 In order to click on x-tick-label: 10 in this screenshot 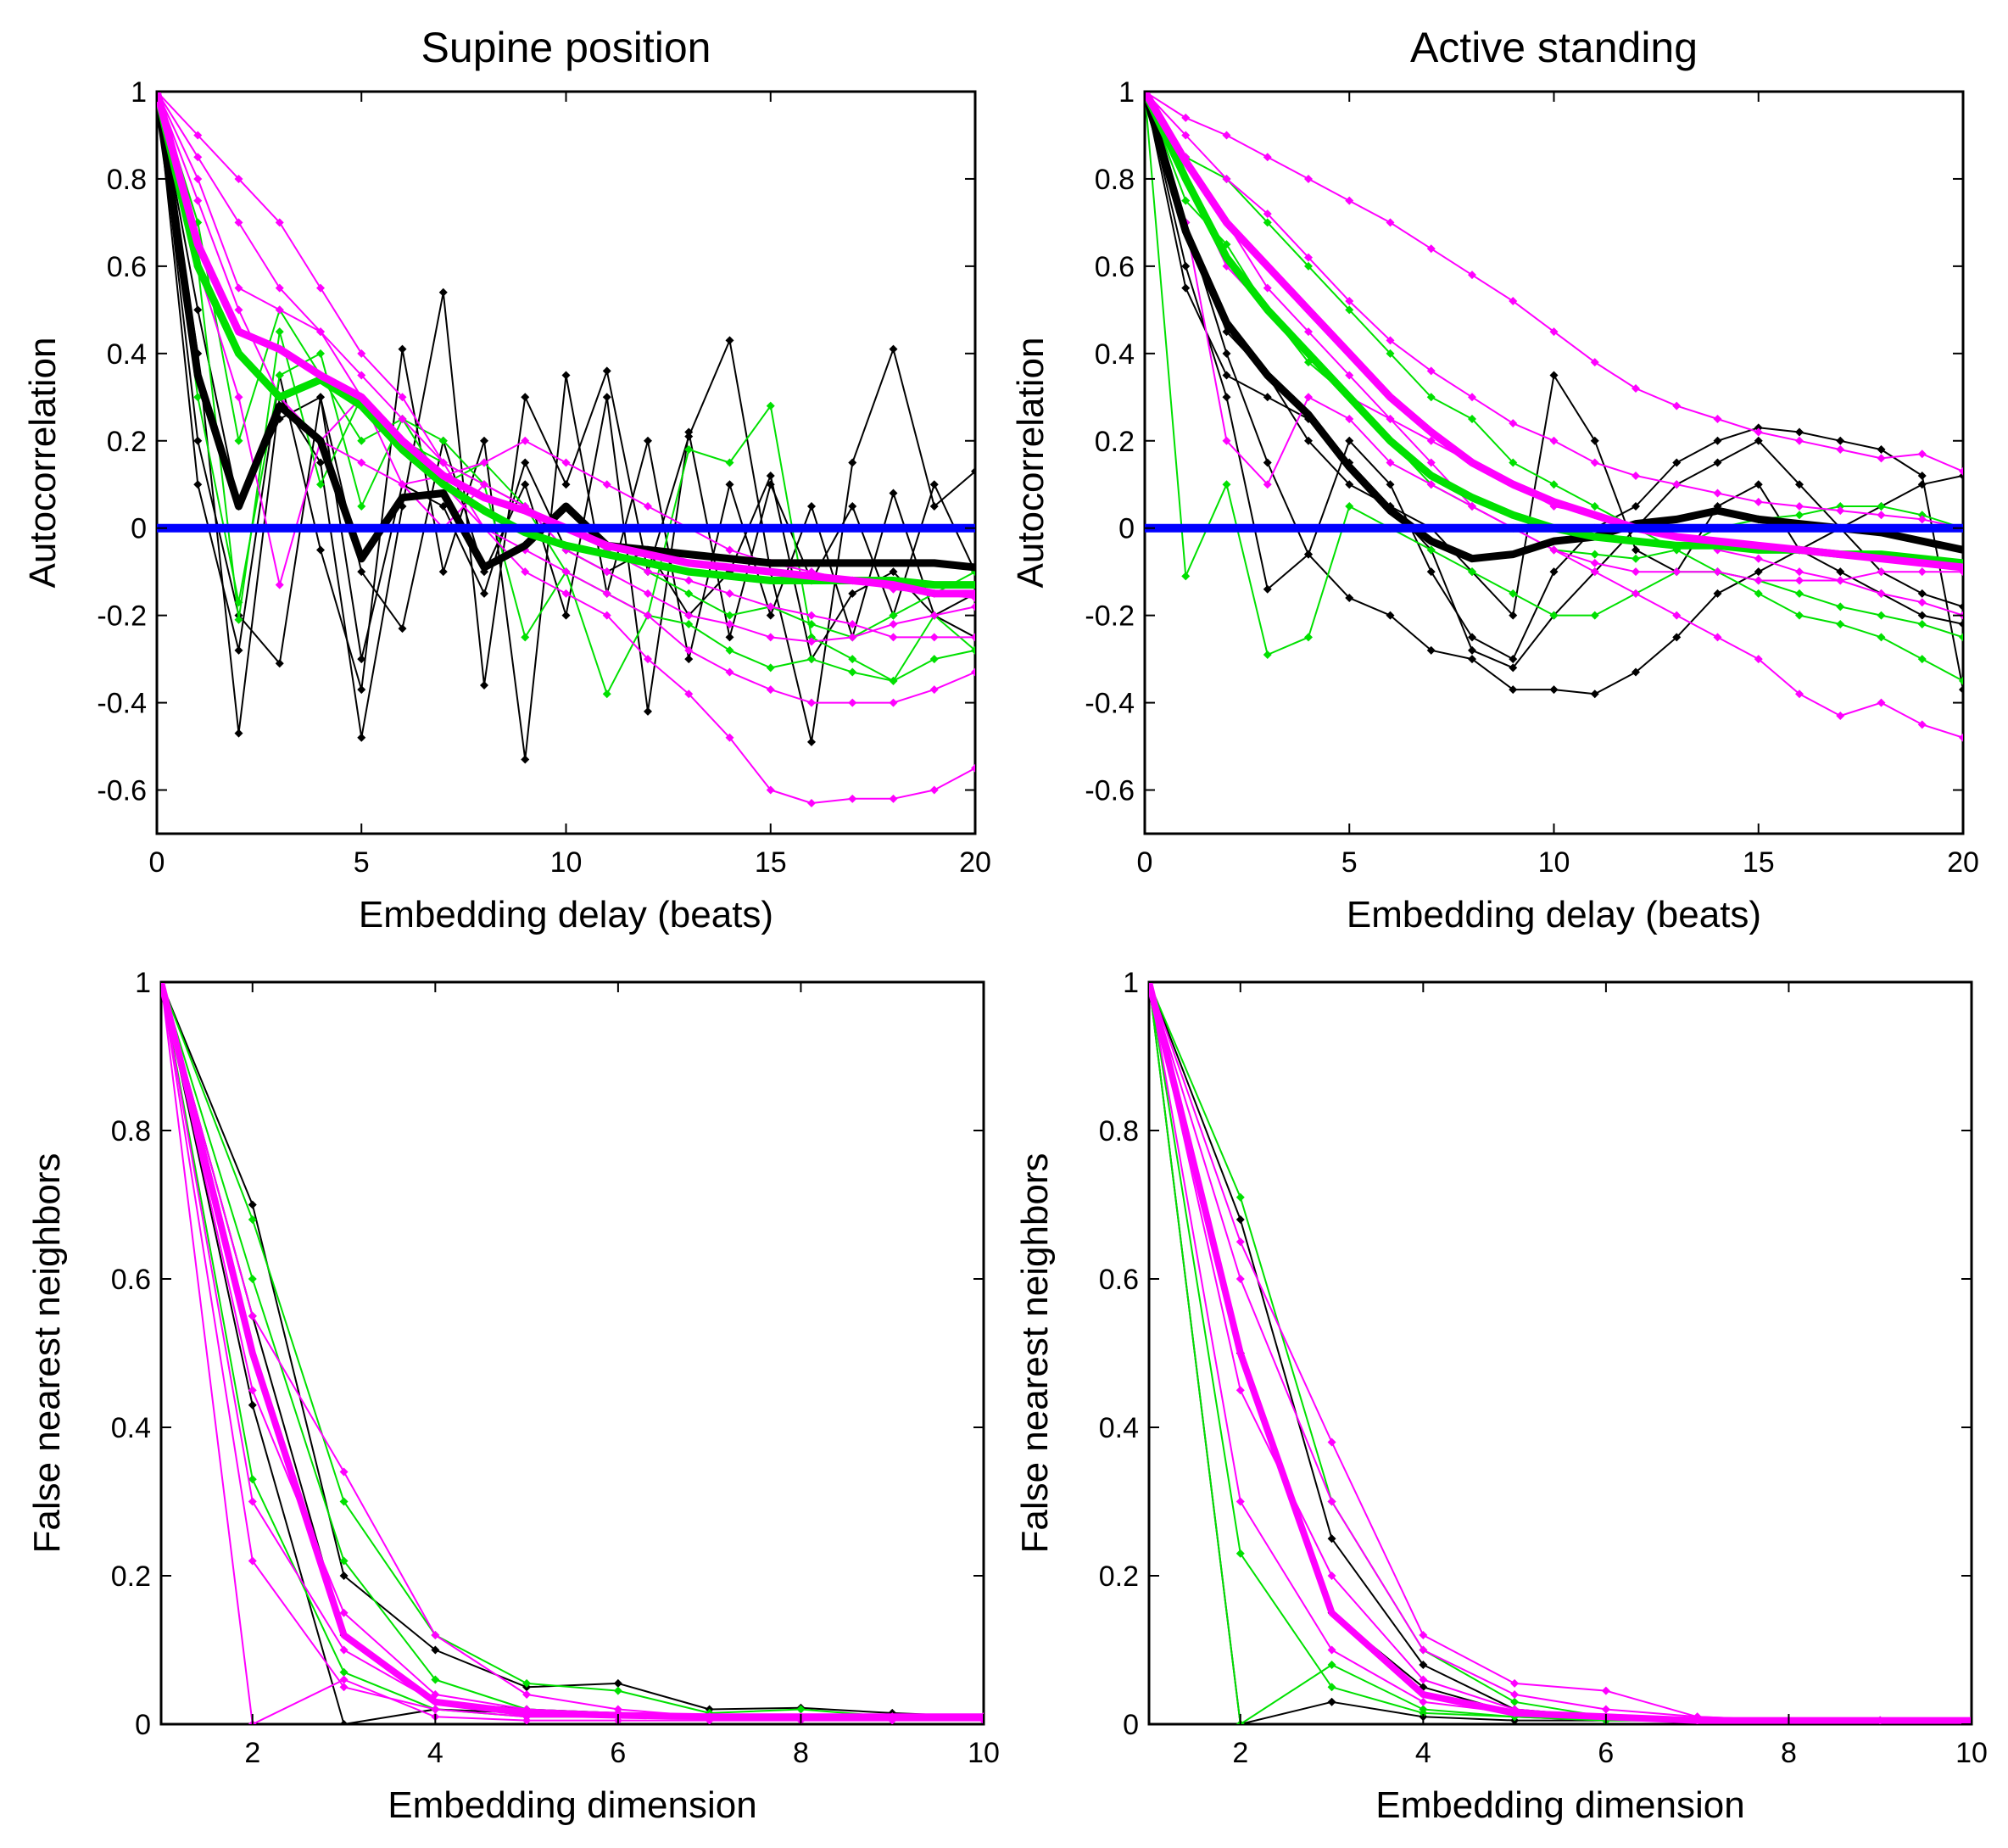, I will do `click(1971, 1753)`.